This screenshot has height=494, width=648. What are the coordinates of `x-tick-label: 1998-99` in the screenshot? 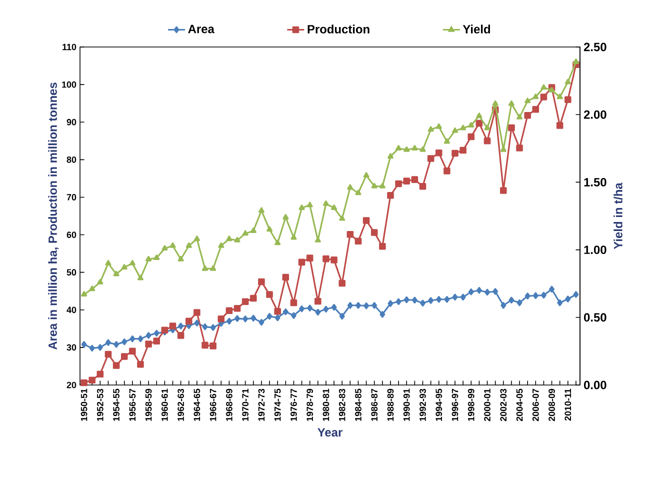 It's located at (471, 404).